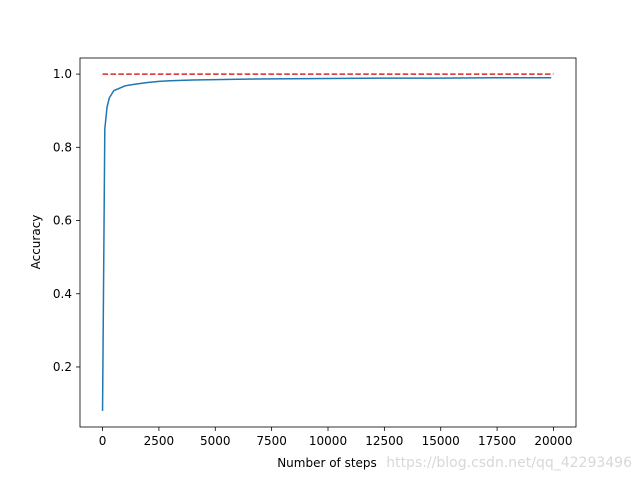 The image size is (640, 484). I want to click on x-tick-label: 12500, so click(384, 441).